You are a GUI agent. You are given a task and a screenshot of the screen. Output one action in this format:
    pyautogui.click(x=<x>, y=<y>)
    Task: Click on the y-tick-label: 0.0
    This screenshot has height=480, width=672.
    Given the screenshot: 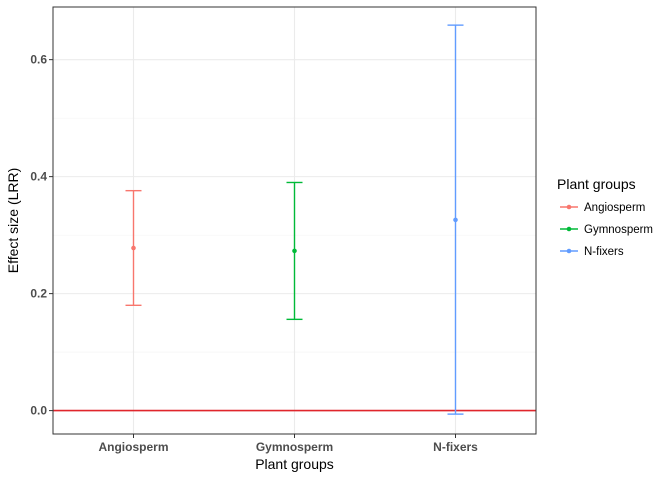 What is the action you would take?
    pyautogui.click(x=38, y=411)
    